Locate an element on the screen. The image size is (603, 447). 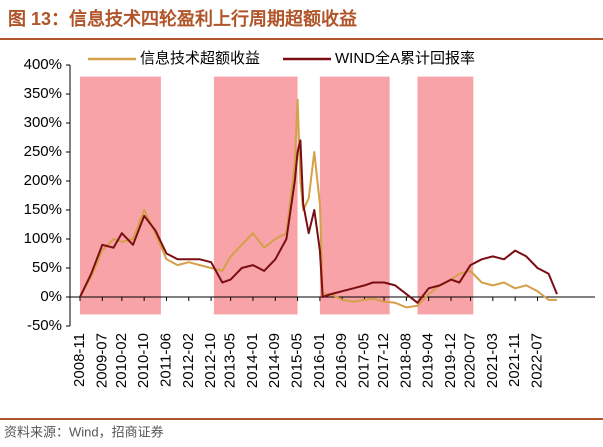
x-tick-label: 2021-03 is located at coordinates (492, 360).